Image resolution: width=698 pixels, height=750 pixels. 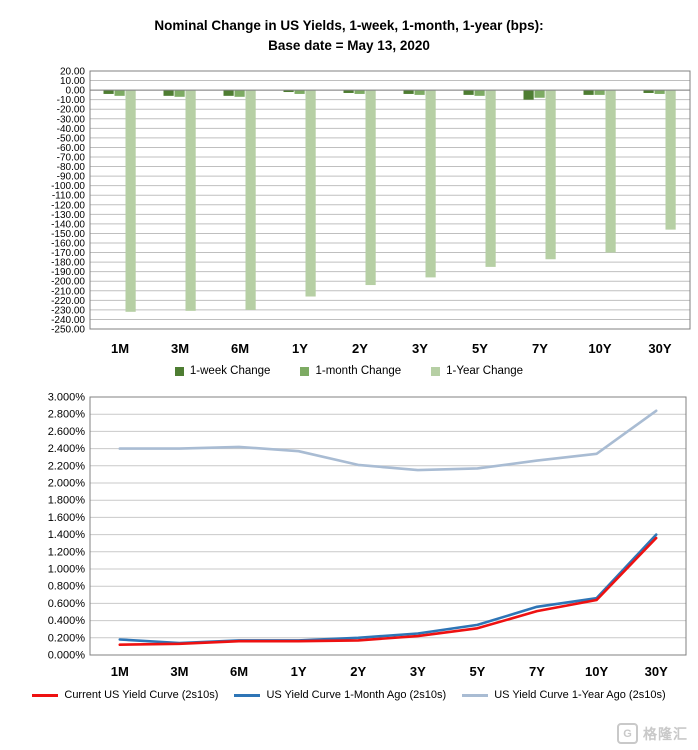 I want to click on svg-text: -180.00, so click(x=68, y=263).